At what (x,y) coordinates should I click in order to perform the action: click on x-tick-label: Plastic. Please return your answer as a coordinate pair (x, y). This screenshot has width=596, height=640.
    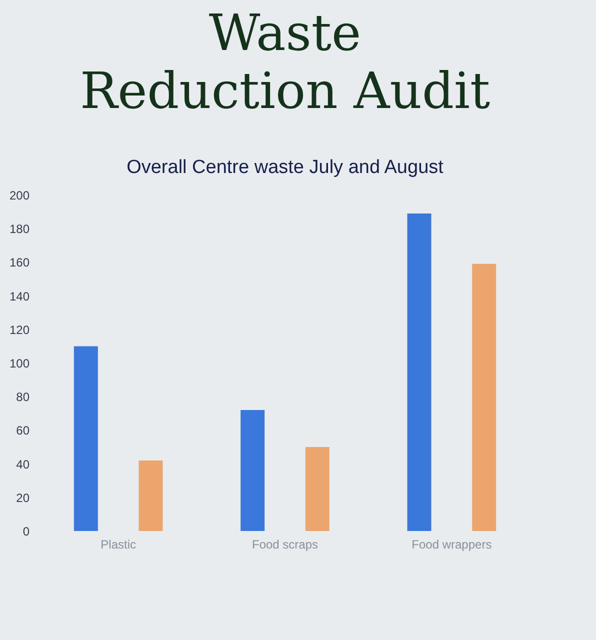
    Looking at the image, I should click on (118, 545).